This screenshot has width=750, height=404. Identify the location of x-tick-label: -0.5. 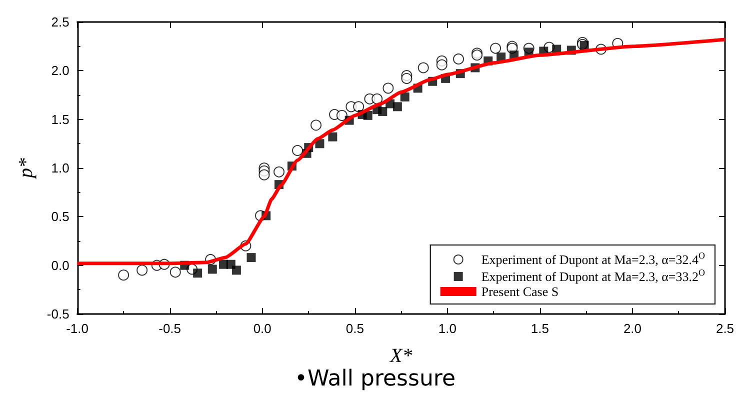
(170, 328).